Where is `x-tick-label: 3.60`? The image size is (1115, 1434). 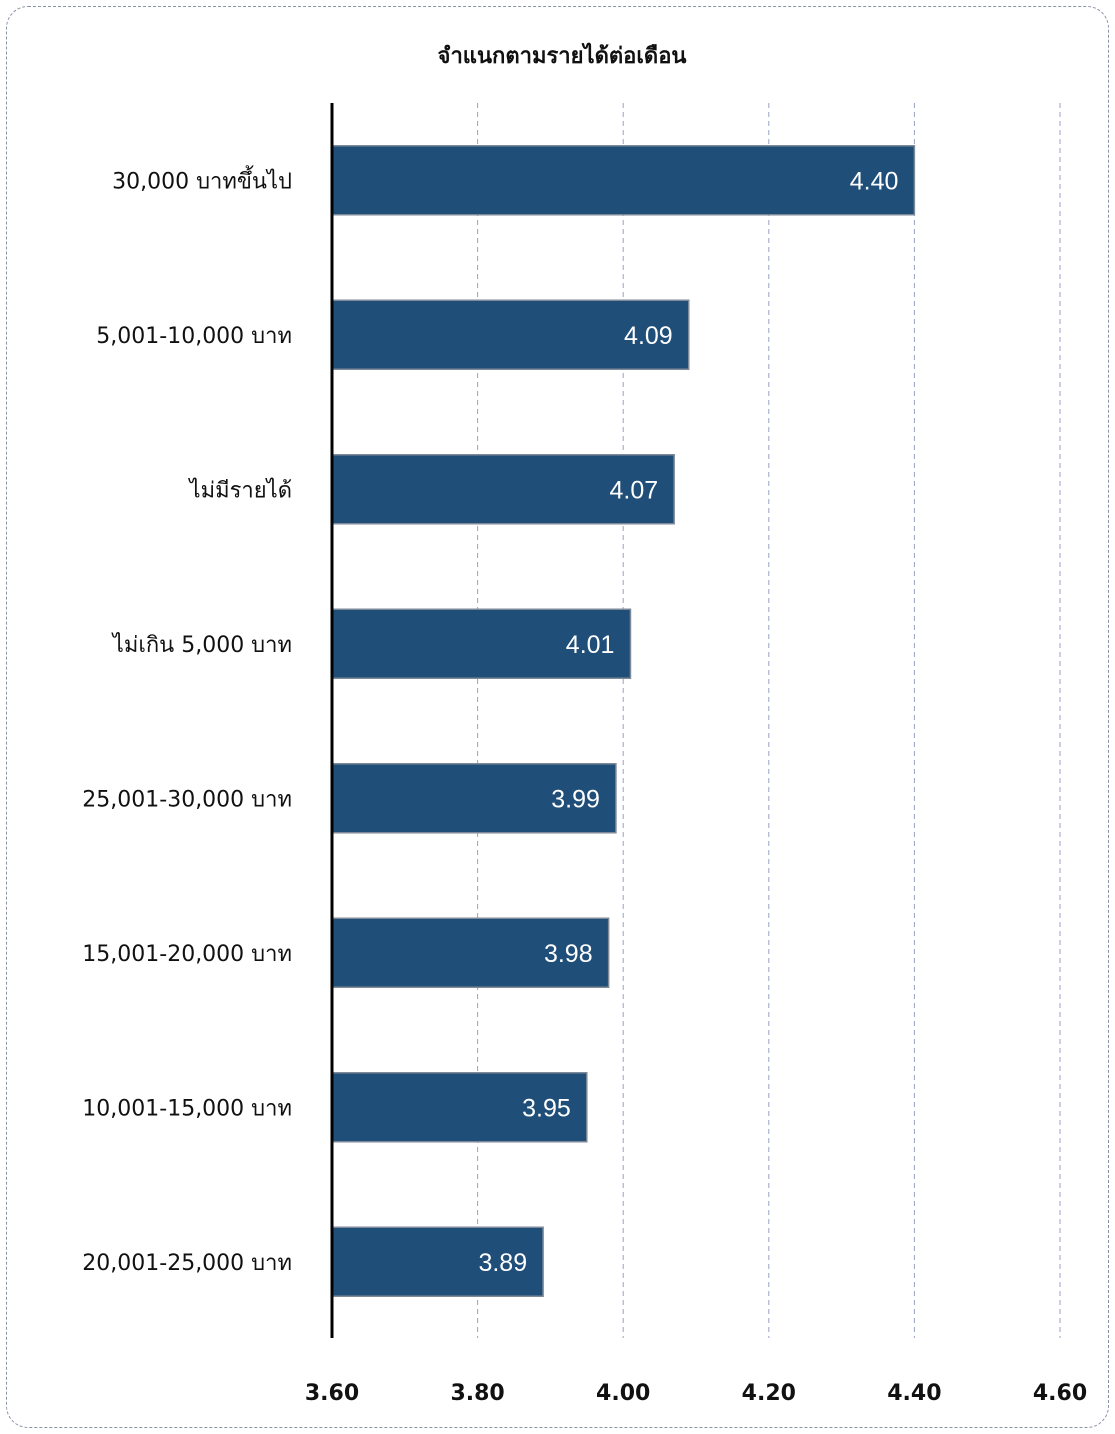 x-tick-label: 3.60 is located at coordinates (332, 1393).